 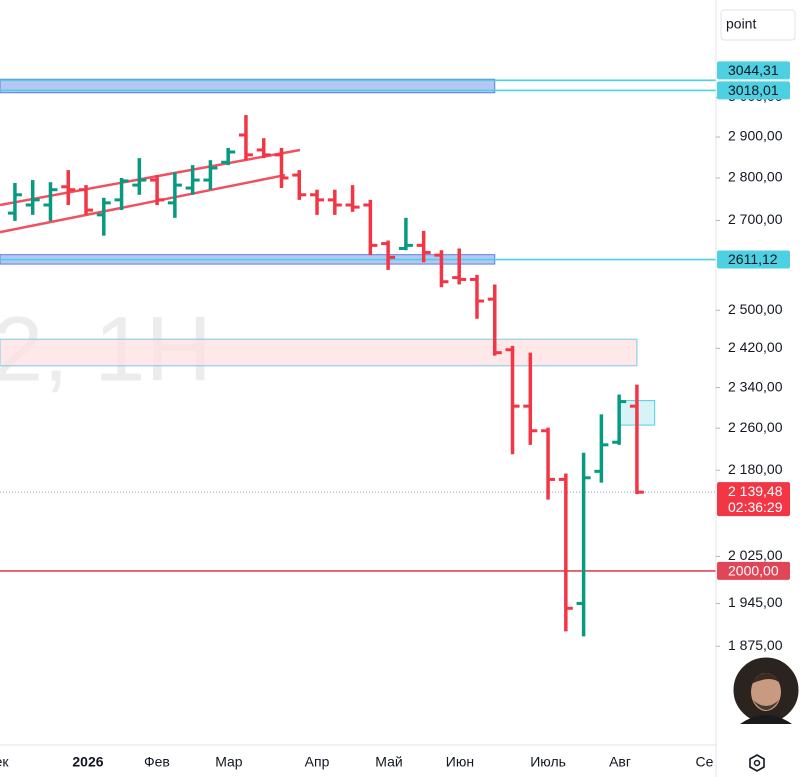 I want to click on level-label: 2000,00, so click(x=753, y=571).